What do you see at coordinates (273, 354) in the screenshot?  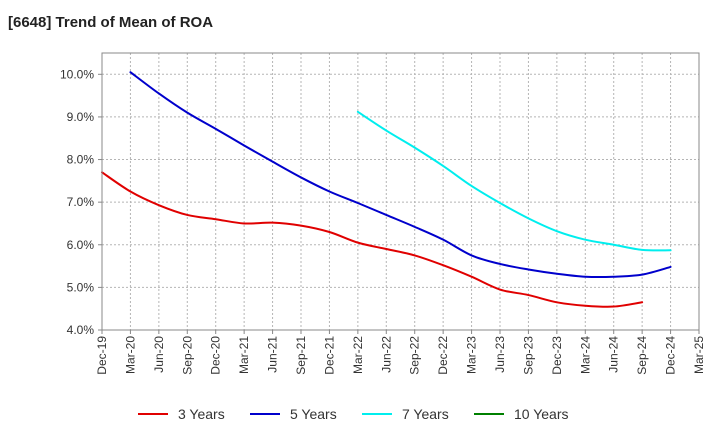 I see `x-tick-label: Jun-21` at bounding box center [273, 354].